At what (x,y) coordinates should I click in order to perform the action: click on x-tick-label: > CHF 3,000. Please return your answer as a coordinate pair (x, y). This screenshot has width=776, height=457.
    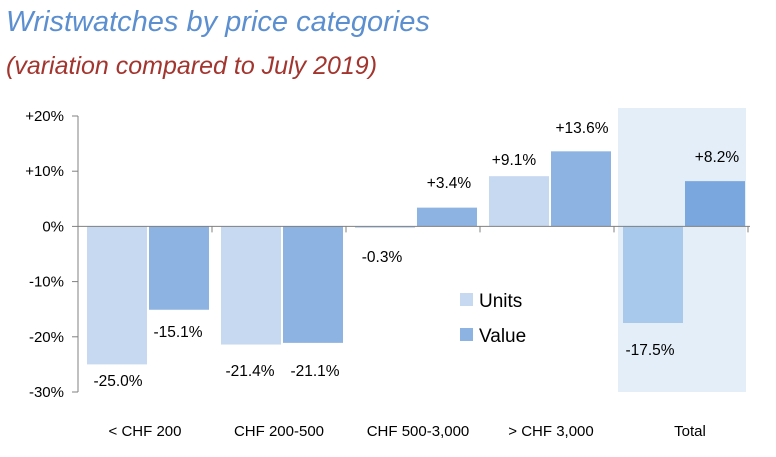
    Looking at the image, I should click on (550, 431).